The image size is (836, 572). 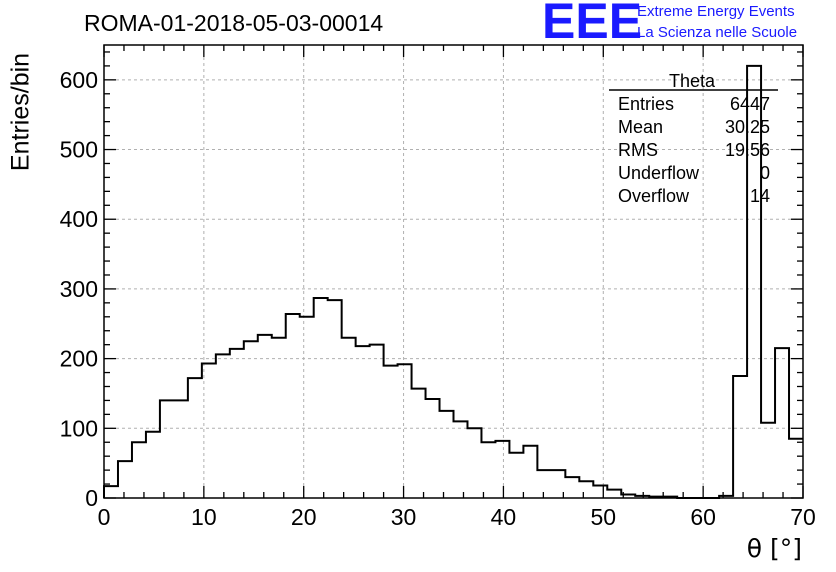 I want to click on stats-value-entries: 6447, so click(x=750, y=104).